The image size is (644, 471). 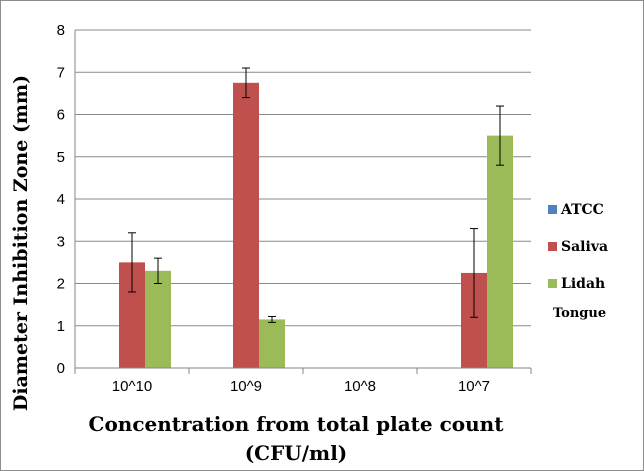 I want to click on legend-label-lidah: Lidah, so click(x=583, y=284).